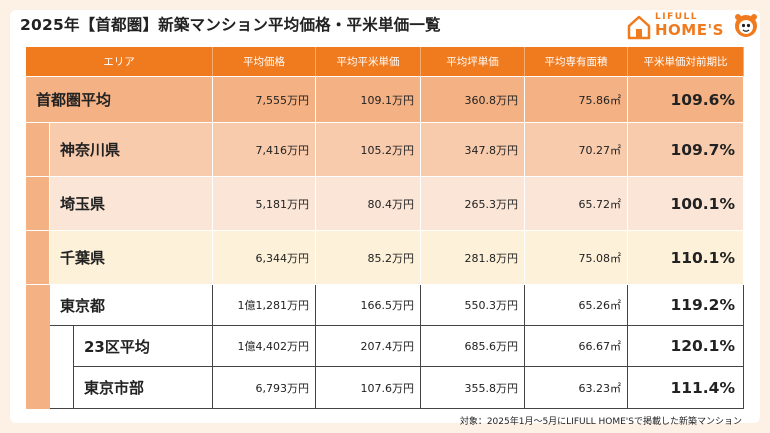 Image resolution: width=770 pixels, height=433 pixels. Describe the element at coordinates (264, 258) in the screenshot. I see `price-cell: 6,344万円` at that location.